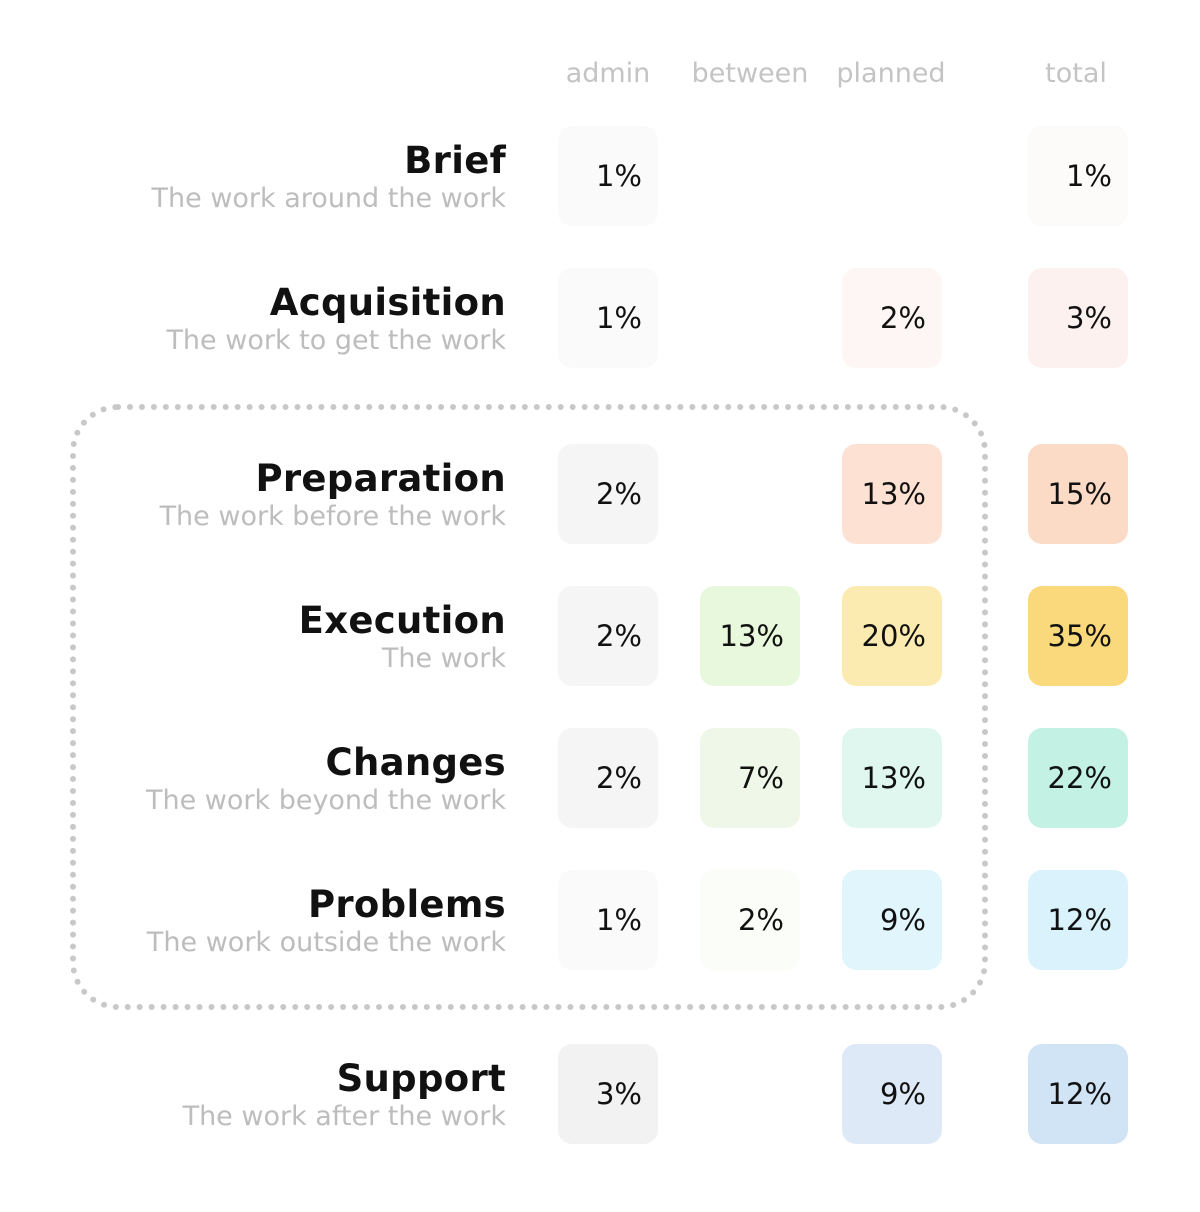 The image size is (1200, 1212). What do you see at coordinates (608, 494) in the screenshot?
I see `cell-preparation-admin: 2%` at bounding box center [608, 494].